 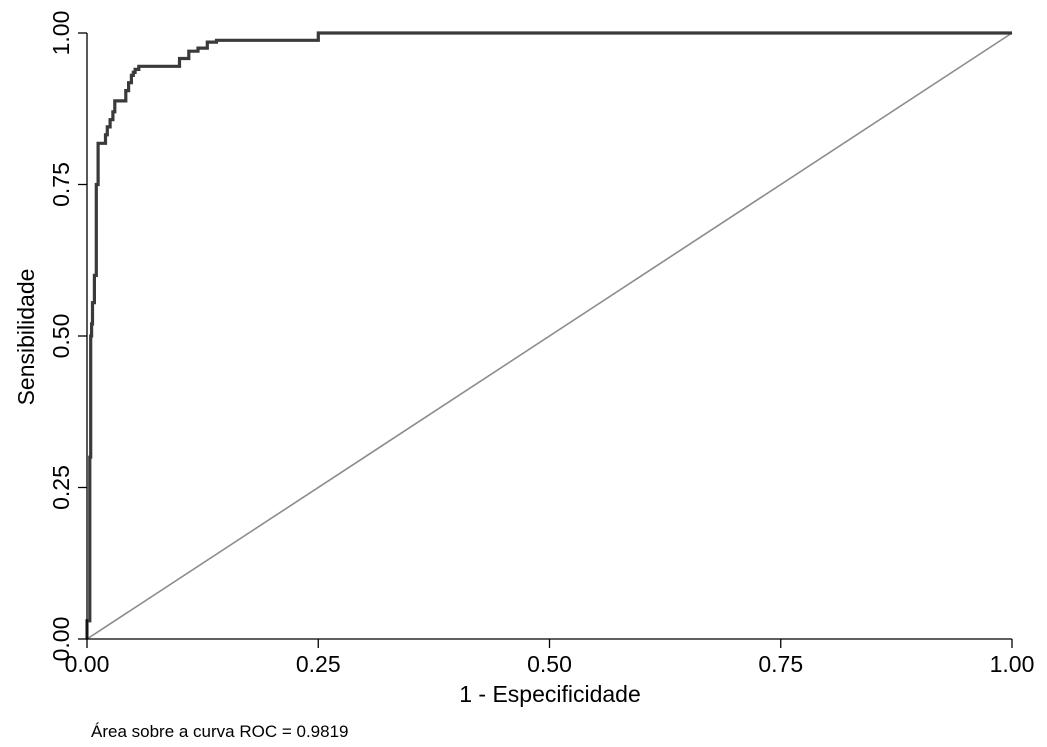 I want to click on y-axis-title: Sensibilidade, so click(x=26, y=337).